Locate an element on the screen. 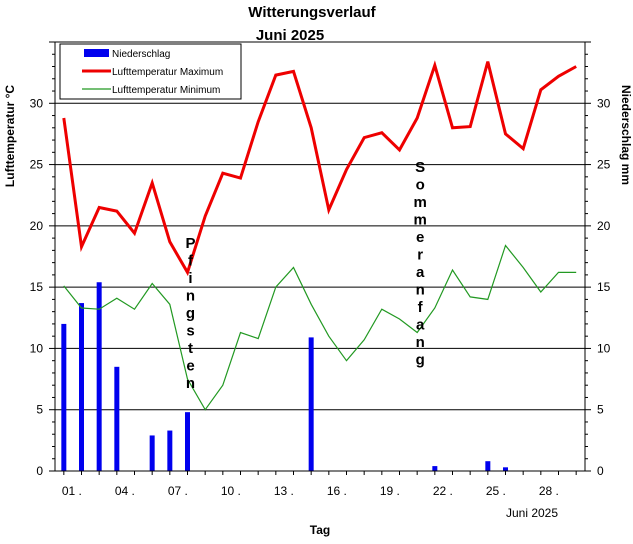 The height and width of the screenshot is (544, 633). x-tick-label: 19 . is located at coordinates (390, 491).